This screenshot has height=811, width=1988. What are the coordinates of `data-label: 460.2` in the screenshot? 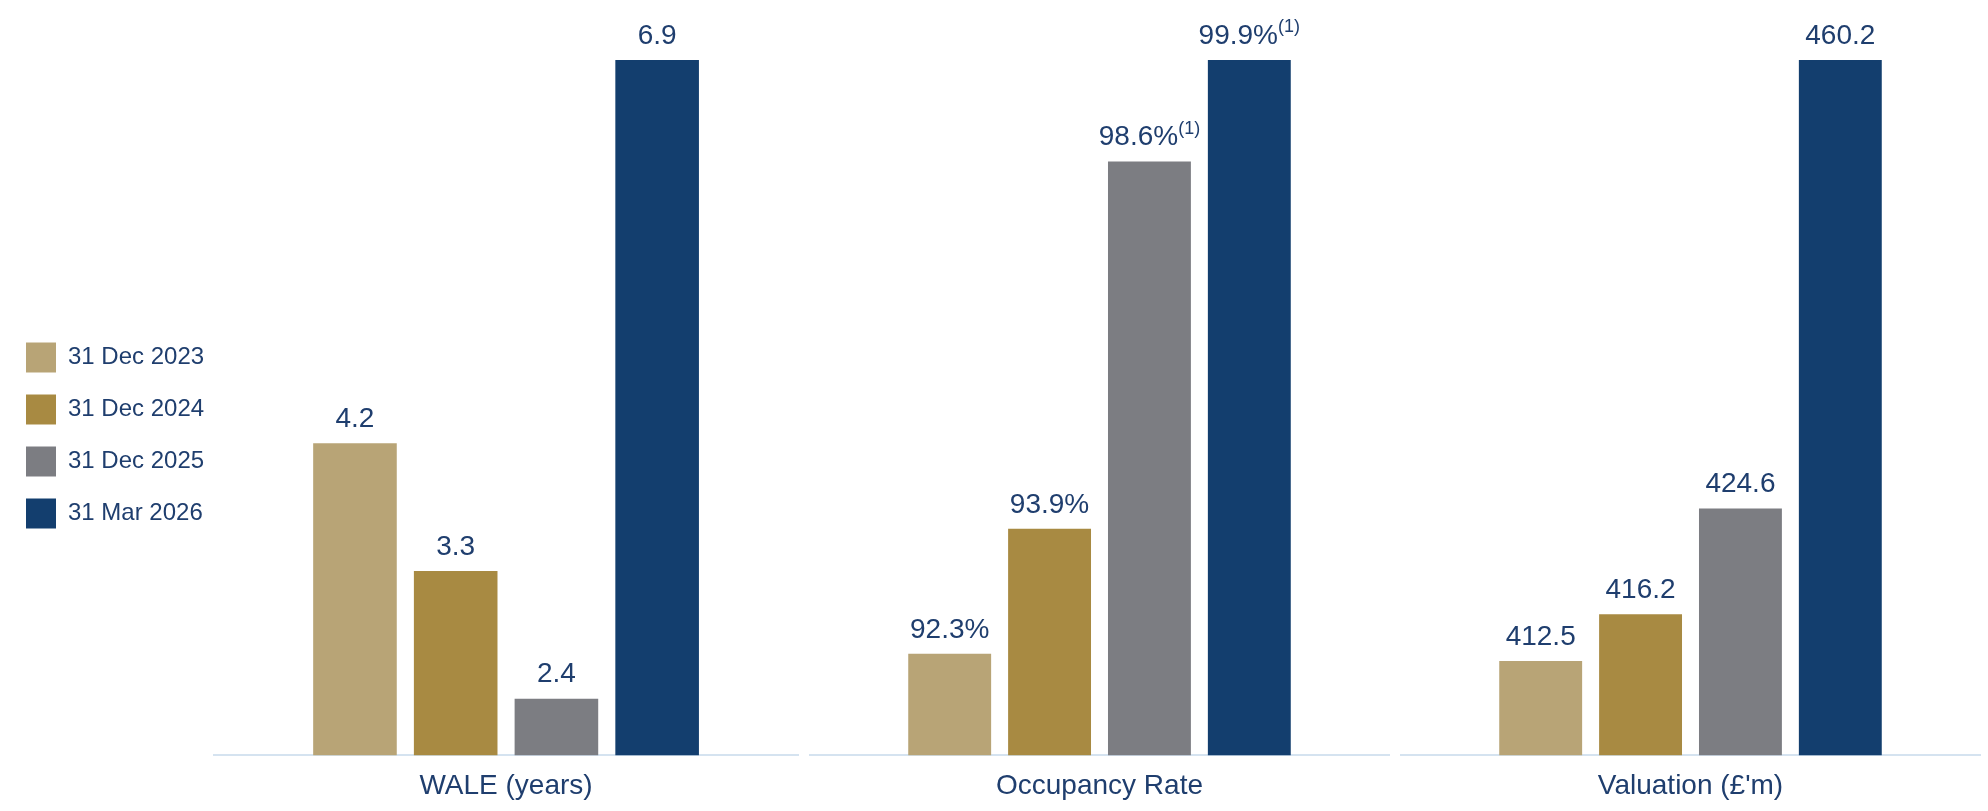 It's located at (1840, 34).